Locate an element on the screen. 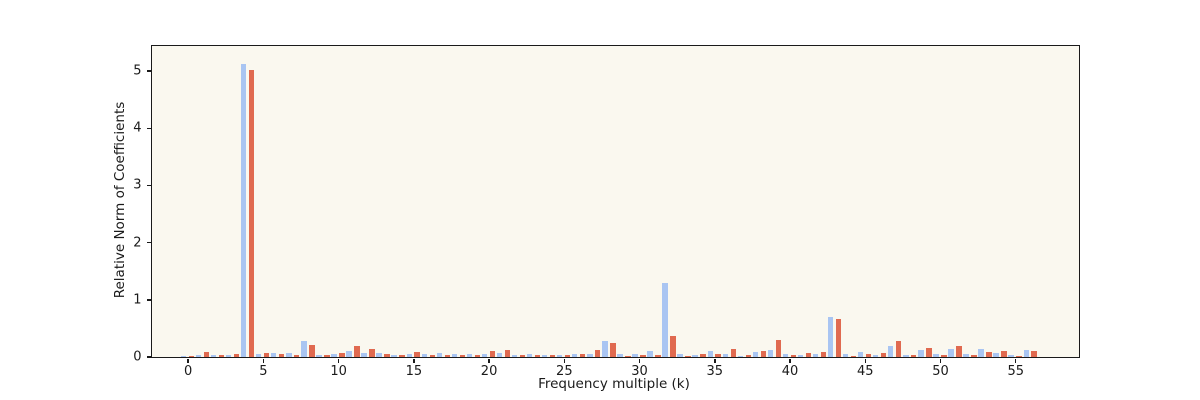 The height and width of the screenshot is (400, 1200). bar-series-red-k12 is located at coordinates (372, 353).